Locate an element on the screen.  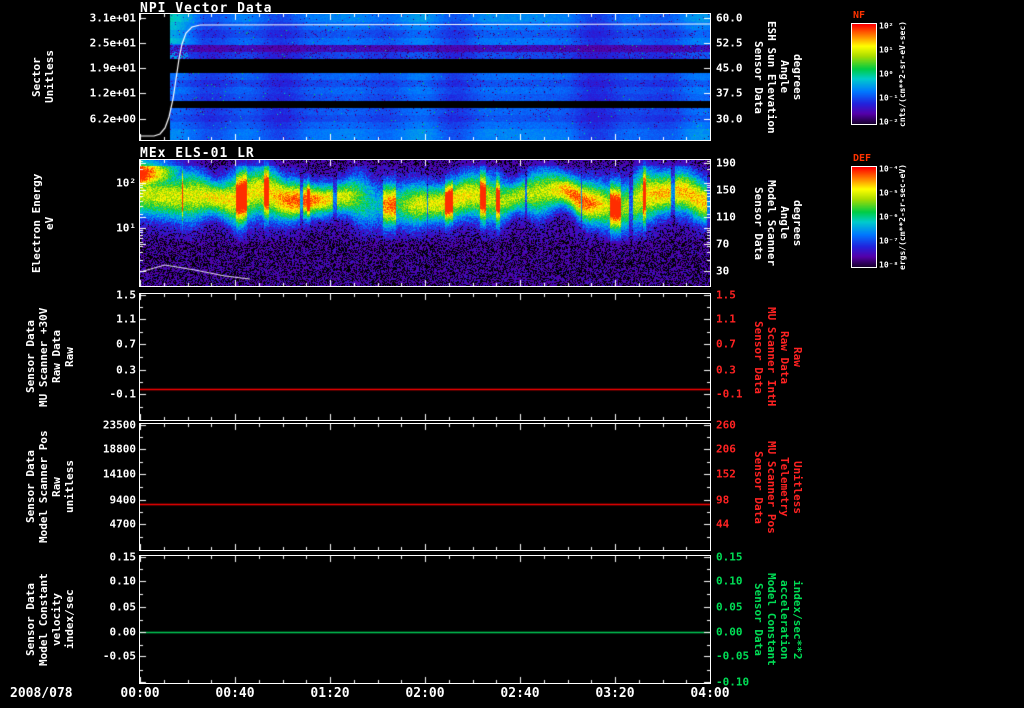
colorbar-tick-NF-2: 10⁰ is located at coordinates (886, 74).